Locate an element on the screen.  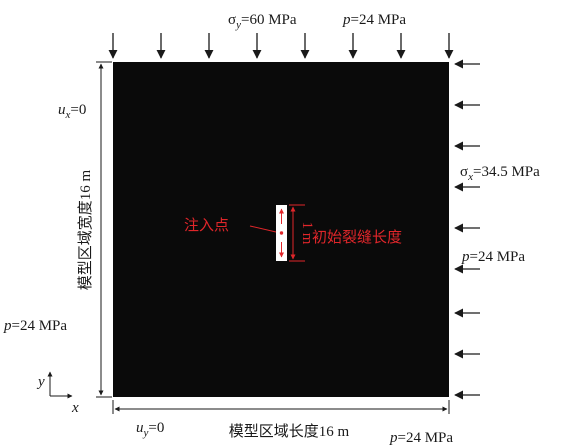
crack-scale-bar is located at coordinates (297, 233).